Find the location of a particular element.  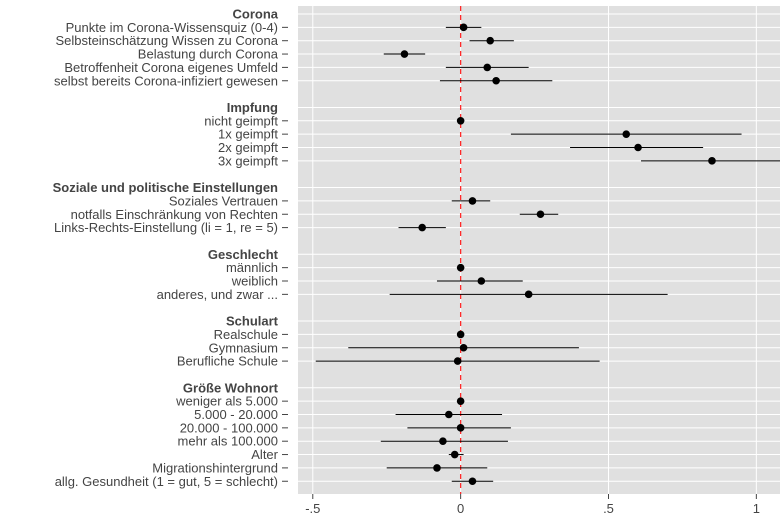

row-label: Punkte im Corona-Wissensquiz (0-4) is located at coordinates (172, 27).